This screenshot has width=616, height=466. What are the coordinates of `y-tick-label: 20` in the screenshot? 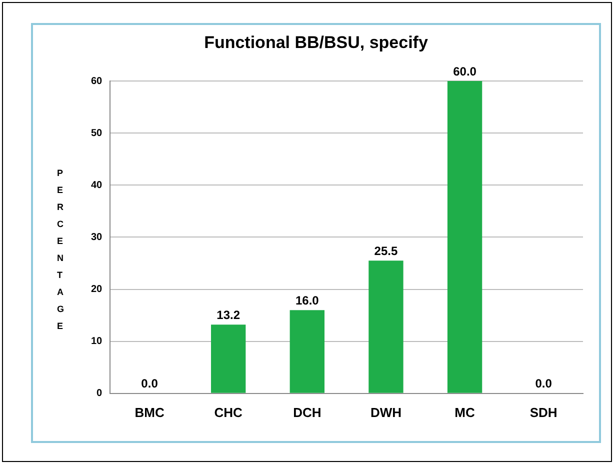 It's located at (97, 290).